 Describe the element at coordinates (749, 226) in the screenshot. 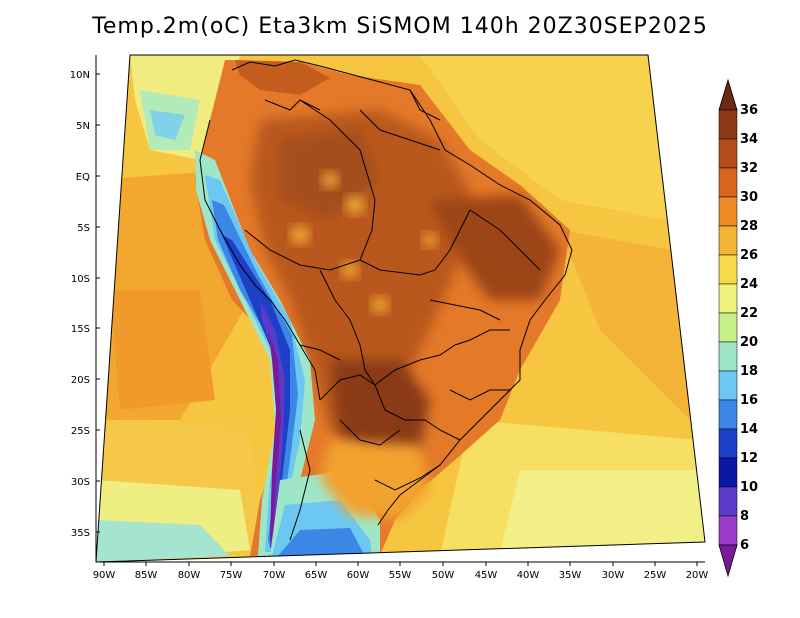

I see `colorbar-label: 28` at that location.